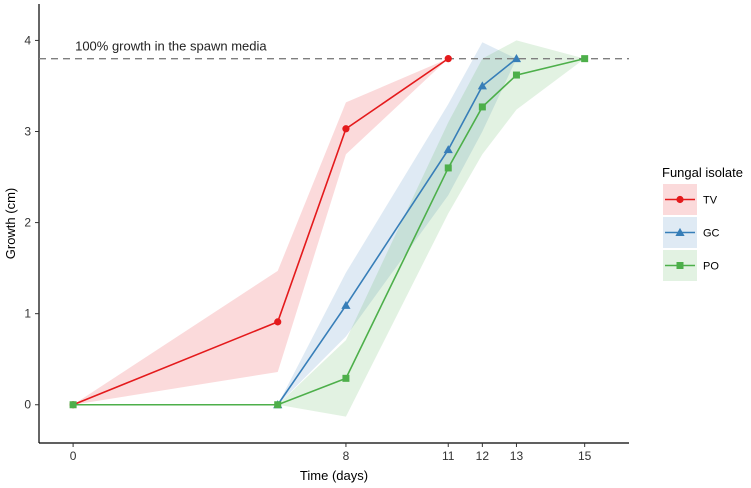 This screenshot has width=751, height=488. What do you see at coordinates (27, 40) in the screenshot?
I see `y-tick-label: 4` at bounding box center [27, 40].